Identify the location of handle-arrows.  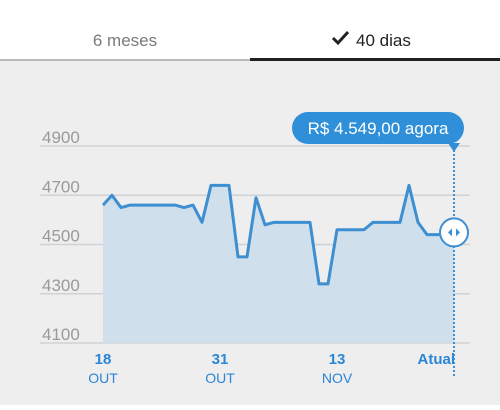
(454, 232).